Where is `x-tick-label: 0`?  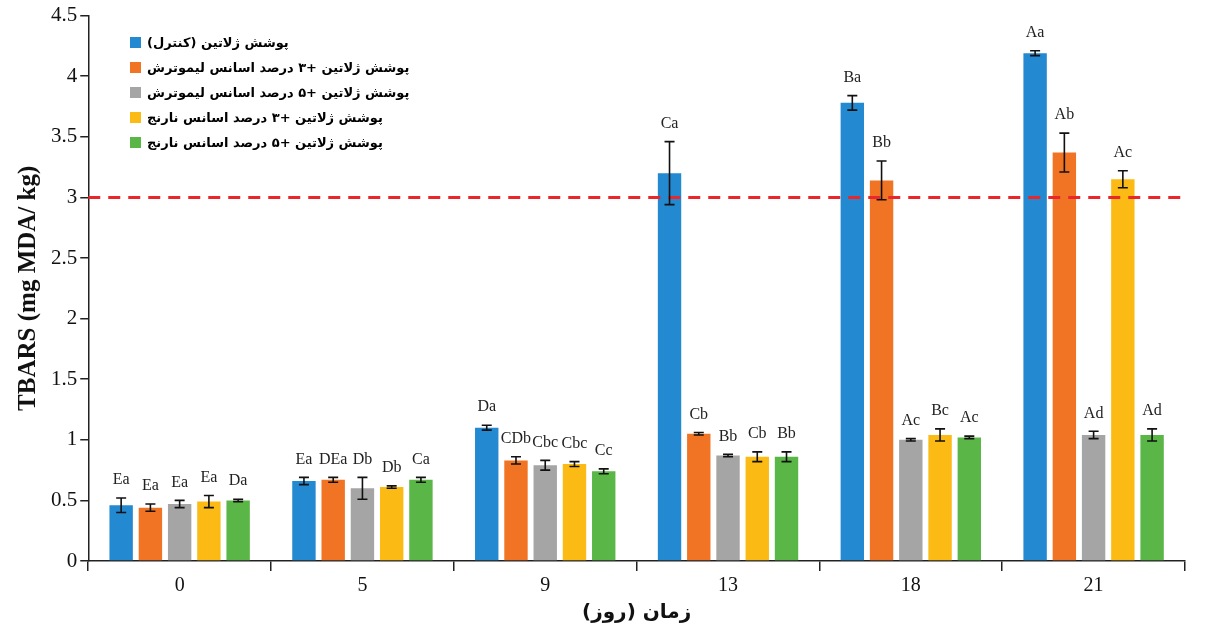
x-tick-label: 0 is located at coordinates (179, 584).